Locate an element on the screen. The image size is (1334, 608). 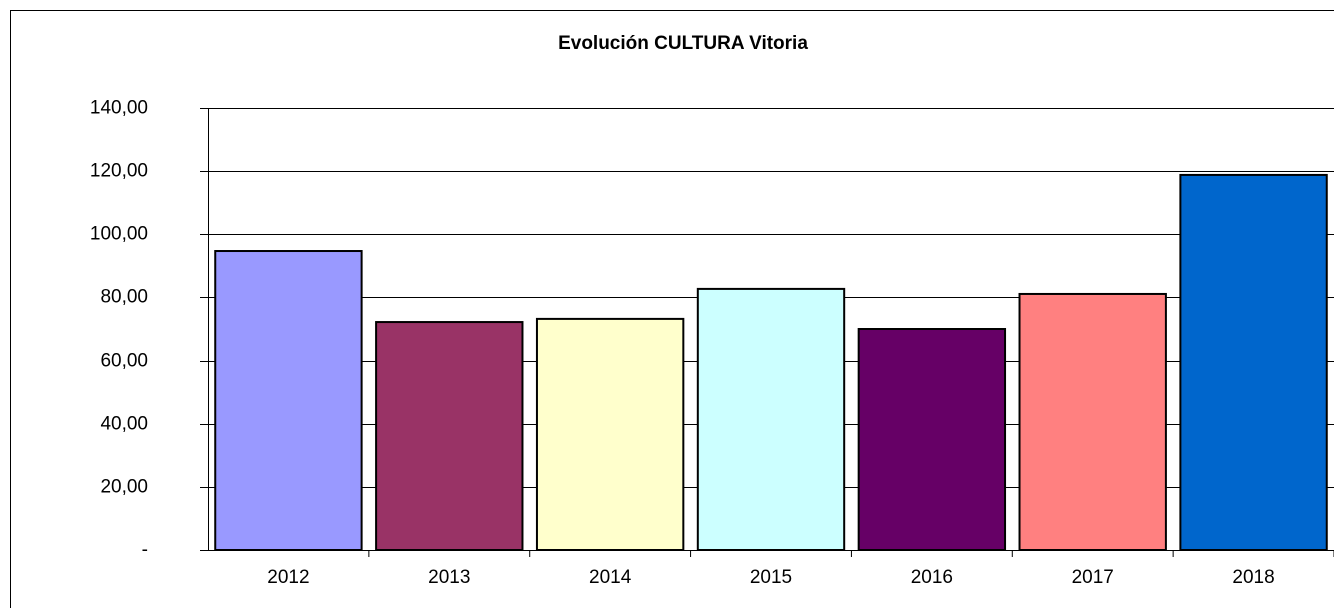
x-tick-label: 2018 is located at coordinates (1253, 577).